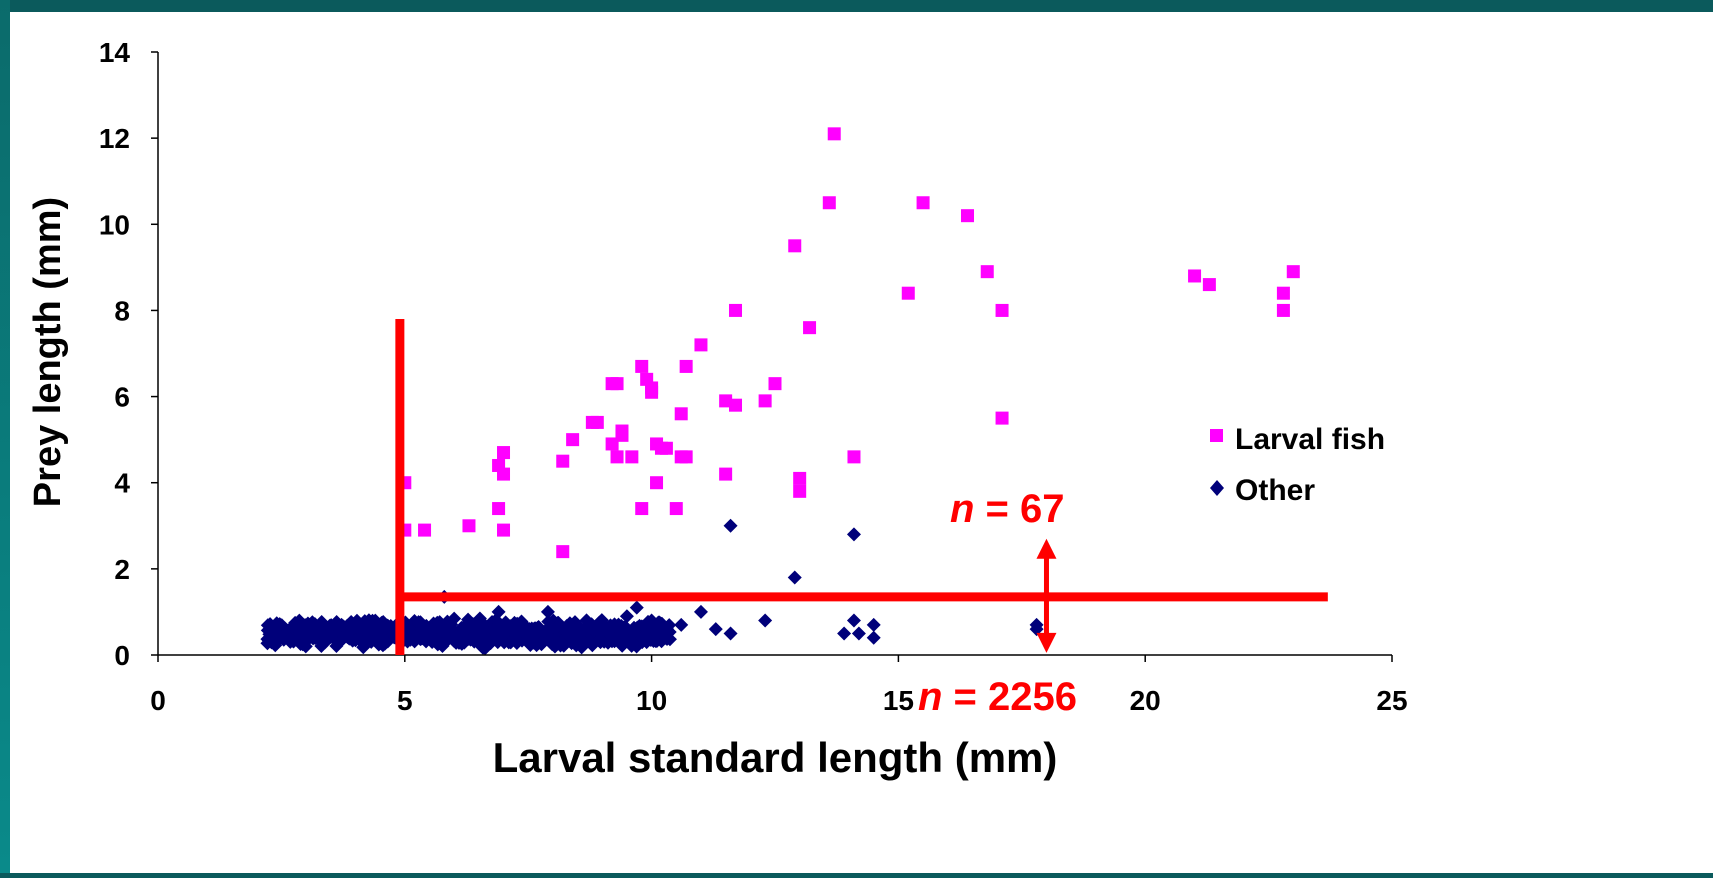 Image resolution: width=1713 pixels, height=878 pixels. What do you see at coordinates (856, 6) in the screenshot?
I see `title-band` at bounding box center [856, 6].